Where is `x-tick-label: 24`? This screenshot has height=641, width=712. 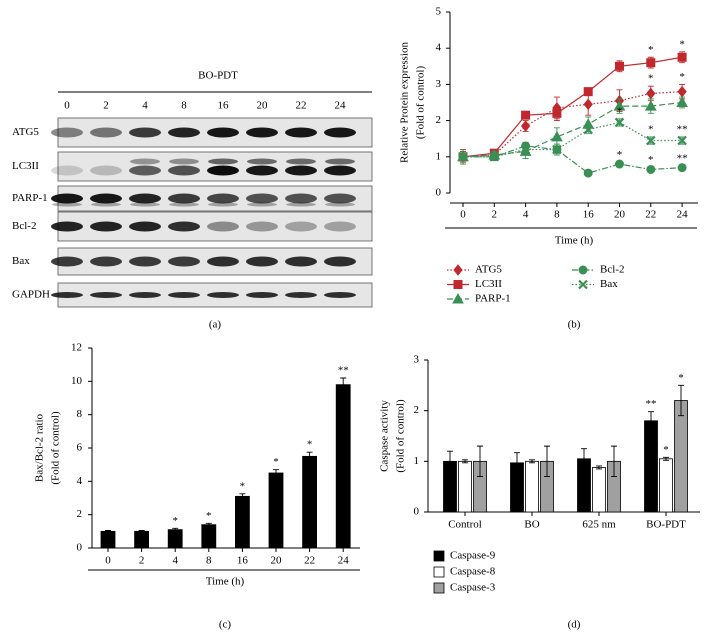 x-tick-label: 24 is located at coordinates (683, 215).